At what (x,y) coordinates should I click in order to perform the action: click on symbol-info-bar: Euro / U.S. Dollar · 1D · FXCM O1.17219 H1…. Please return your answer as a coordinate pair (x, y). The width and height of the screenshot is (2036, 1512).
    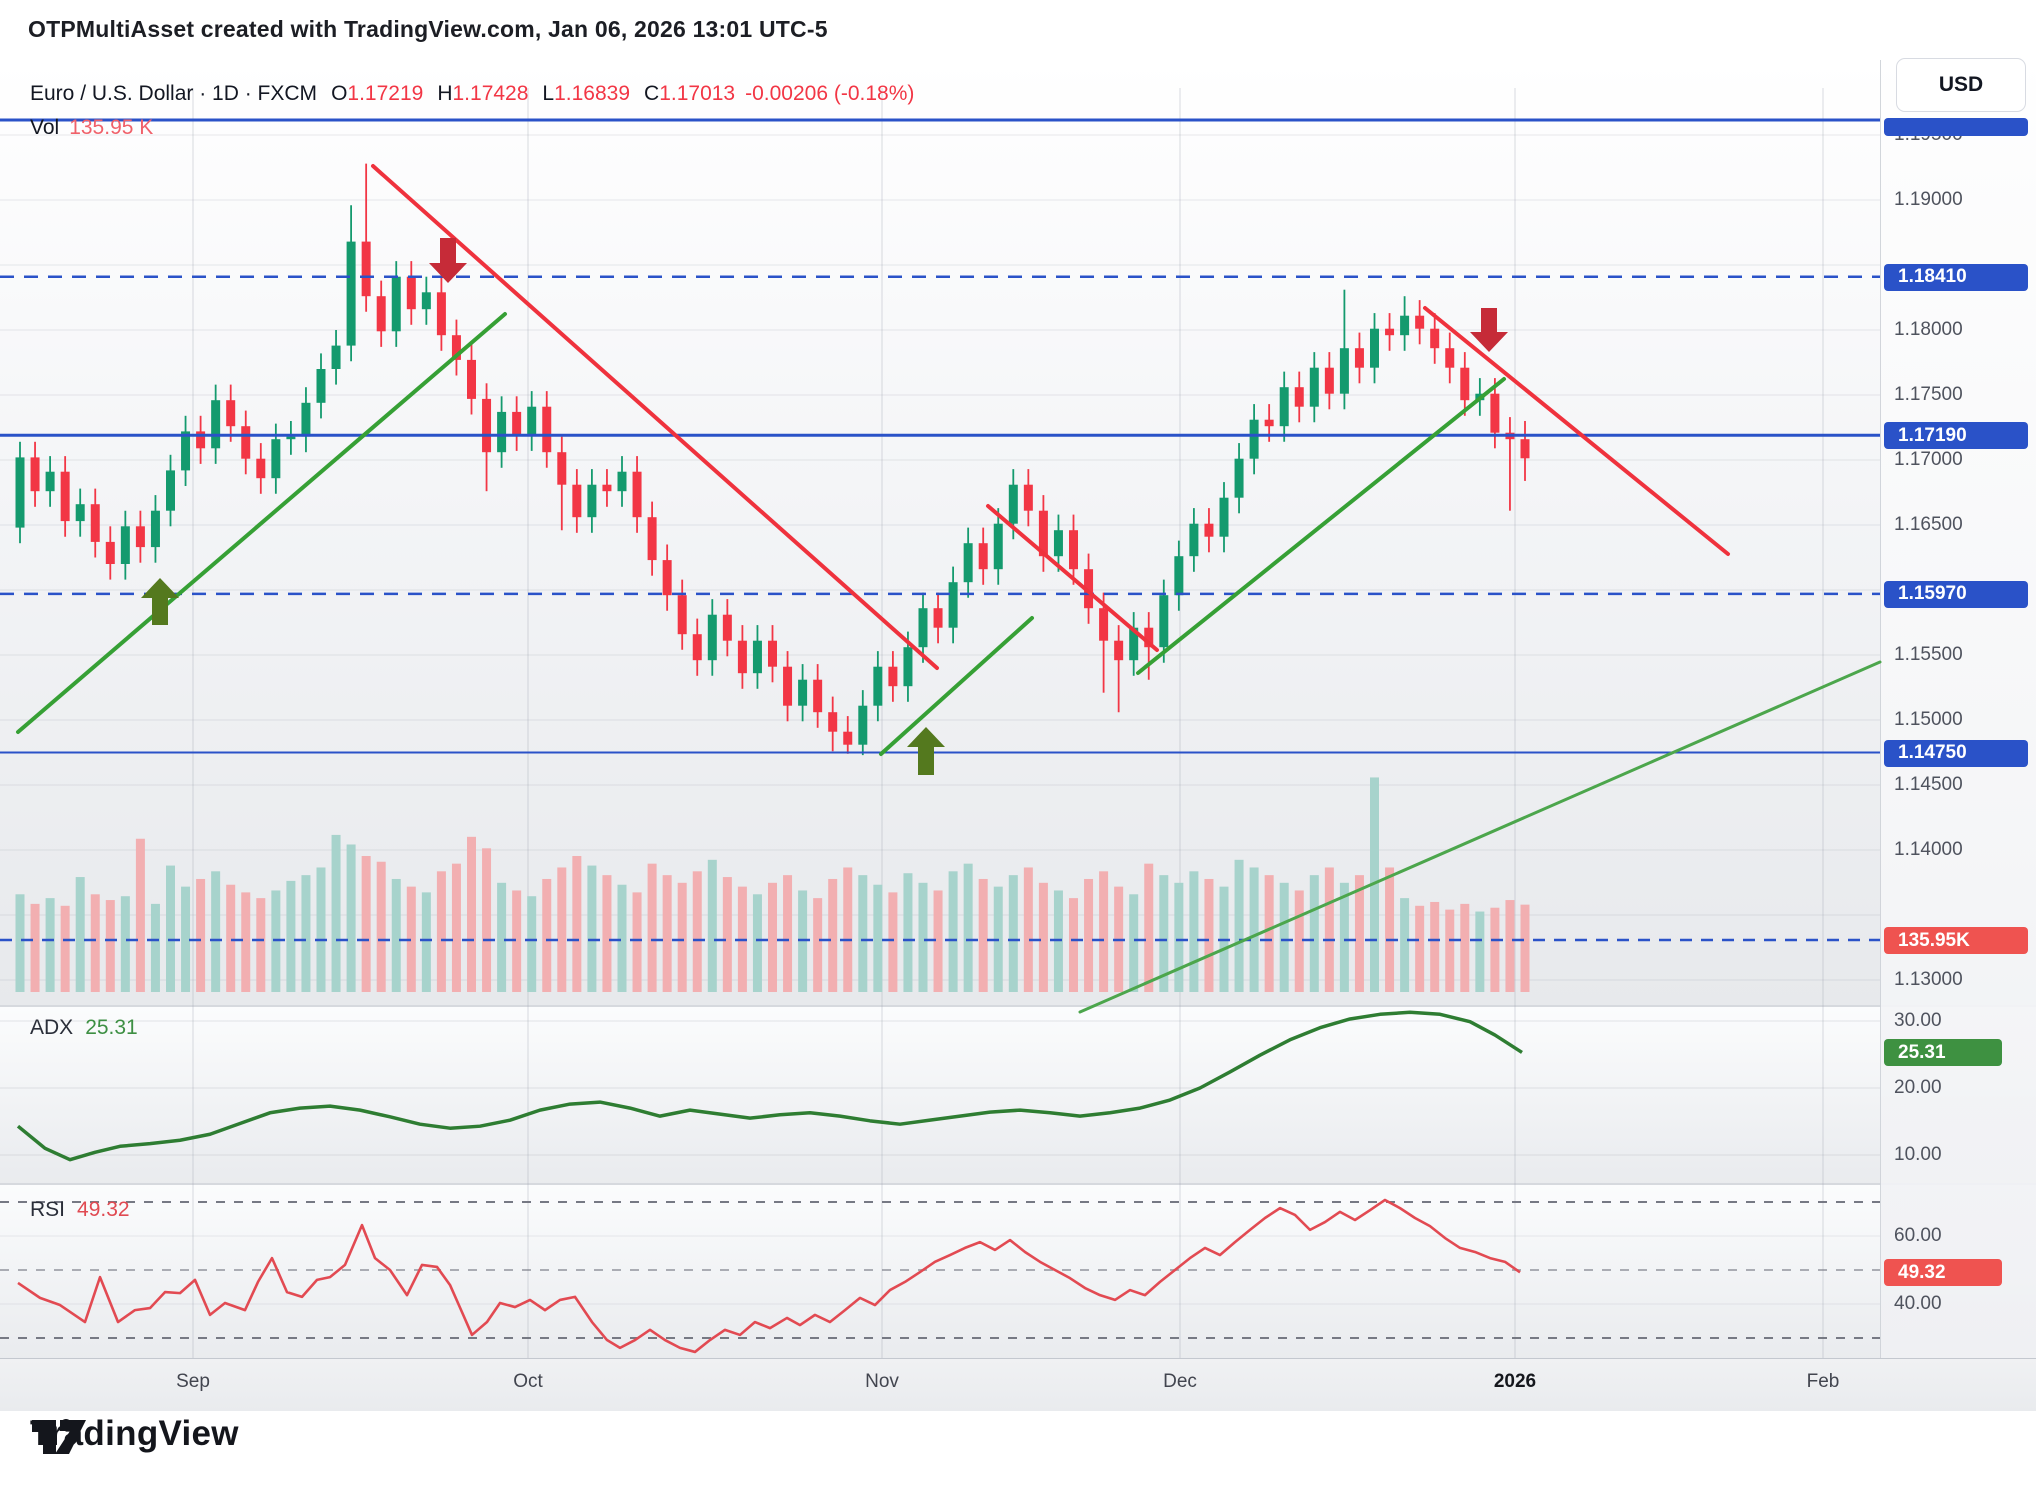
    Looking at the image, I should click on (472, 94).